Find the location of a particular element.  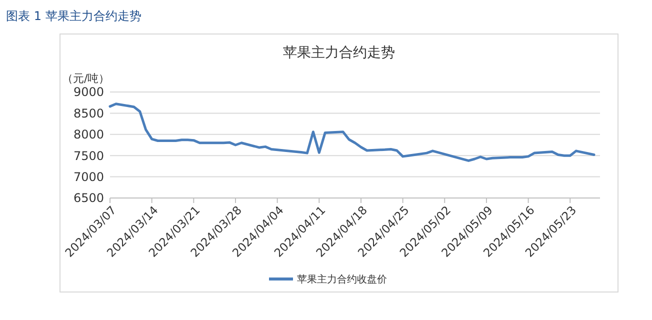

y-tick-label: 8500 is located at coordinates (88, 113).